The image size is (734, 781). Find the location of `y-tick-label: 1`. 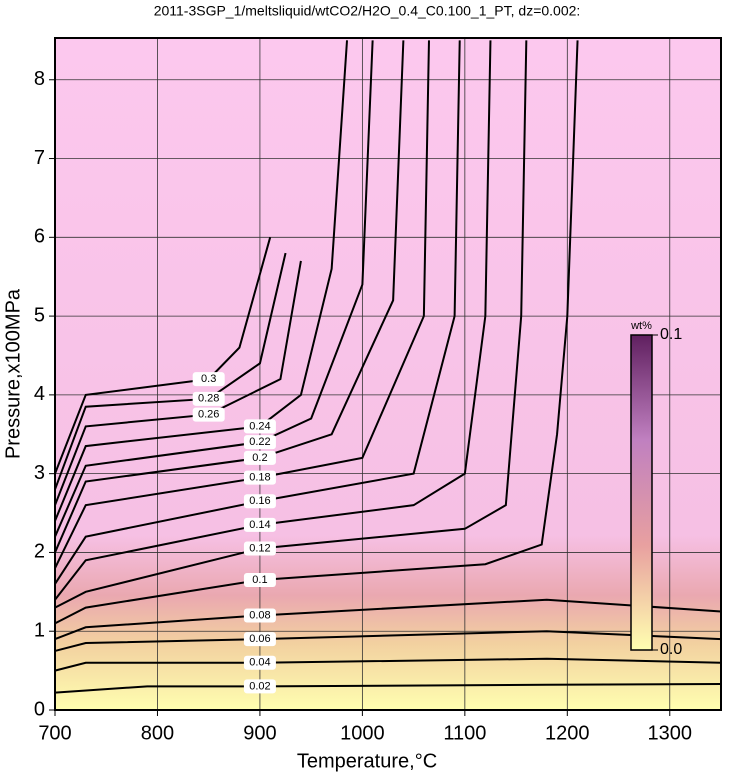

y-tick-label: 1 is located at coordinates (39, 631).